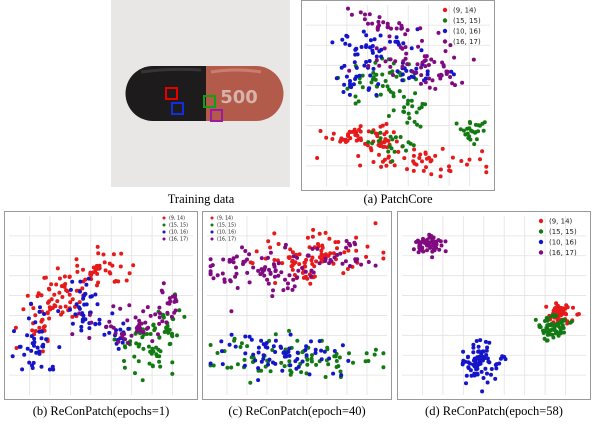  What do you see at coordinates (445, 41) in the screenshot?
I see `legend-marker` at bounding box center [445, 41].